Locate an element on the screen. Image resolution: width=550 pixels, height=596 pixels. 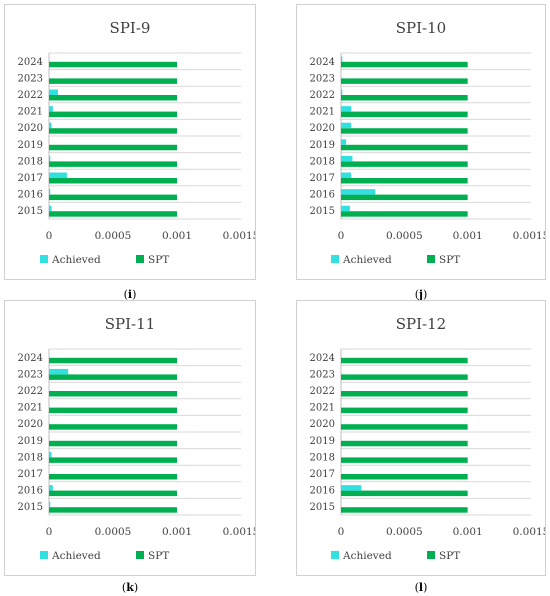
caption-k: (k) is located at coordinates (130, 587).